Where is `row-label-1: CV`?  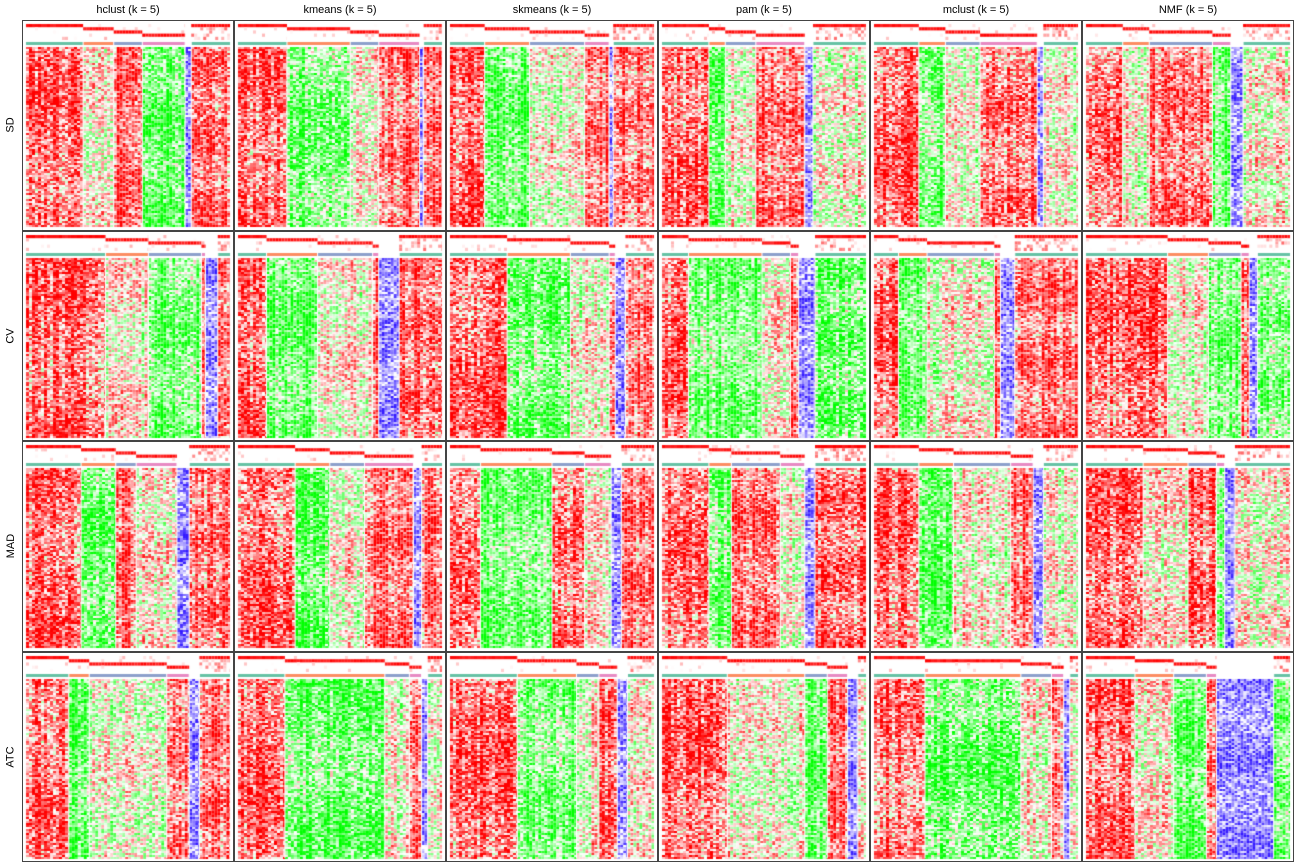 row-label-1: CV is located at coordinates (11, 336).